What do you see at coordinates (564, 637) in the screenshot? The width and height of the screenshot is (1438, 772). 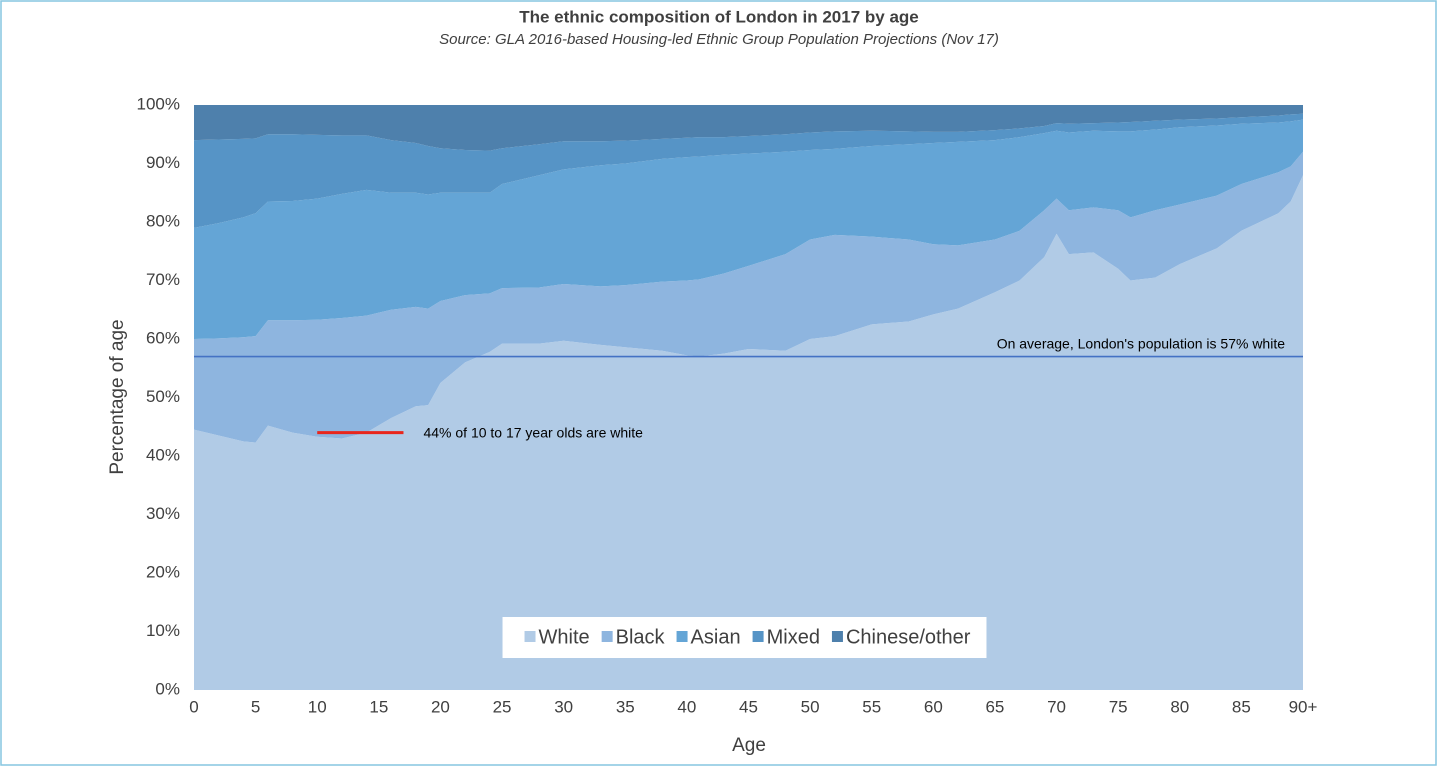 I see `legend-label: White` at bounding box center [564, 637].